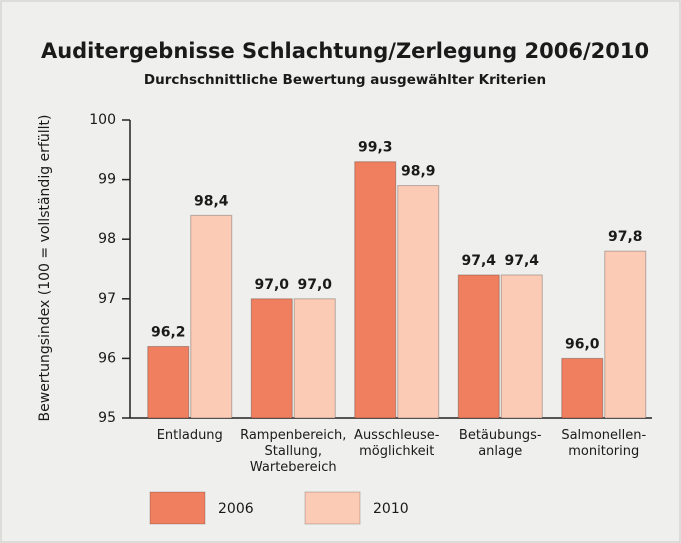 Image resolution: width=681 pixels, height=543 pixels. I want to click on x-tick-label: Salmonellen- monitoring, so click(604, 443).